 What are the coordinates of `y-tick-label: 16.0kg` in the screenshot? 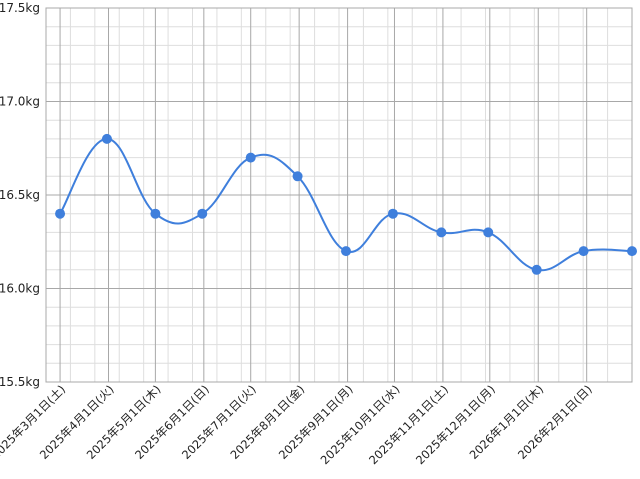 It's located at (20, 289).